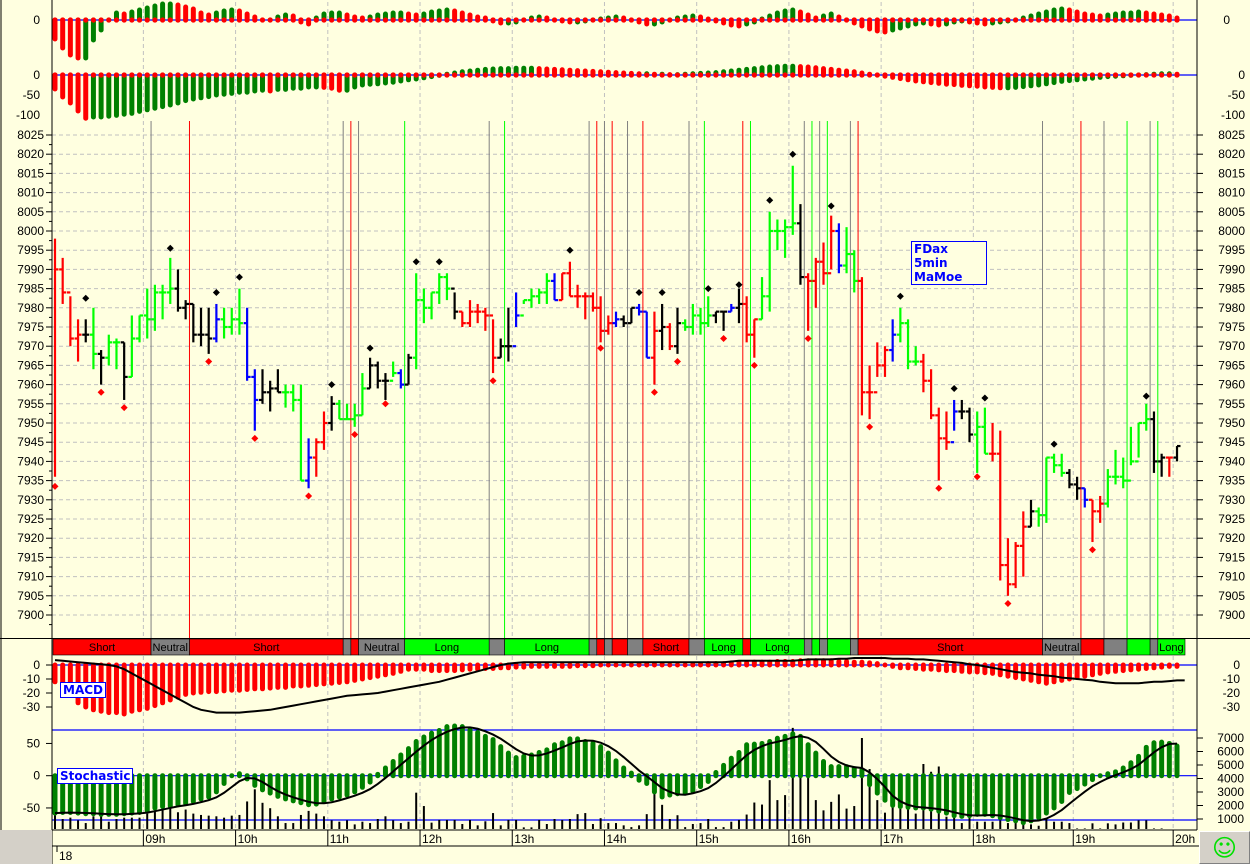 This screenshot has width=1250, height=864. I want to click on price-label-left: 7940, so click(30, 461).